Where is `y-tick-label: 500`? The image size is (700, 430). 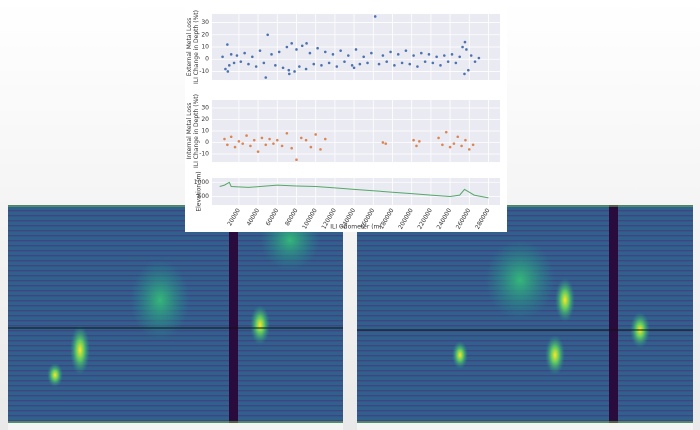 y-tick-label: 500 is located at coordinates (204, 196).